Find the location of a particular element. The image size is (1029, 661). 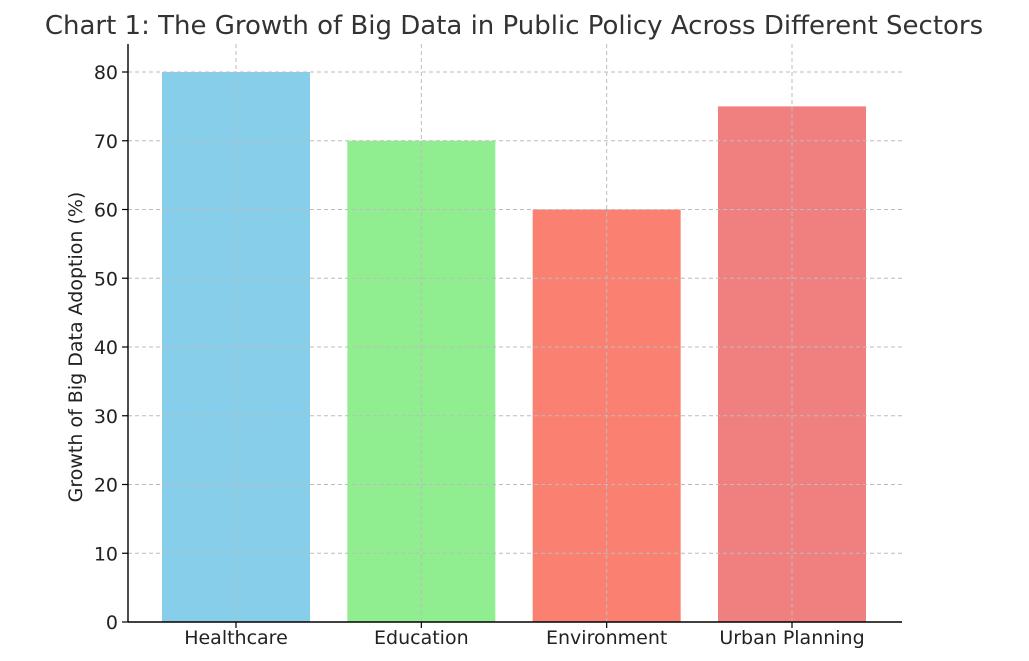

y-tick-label: 0 is located at coordinates (112, 623).